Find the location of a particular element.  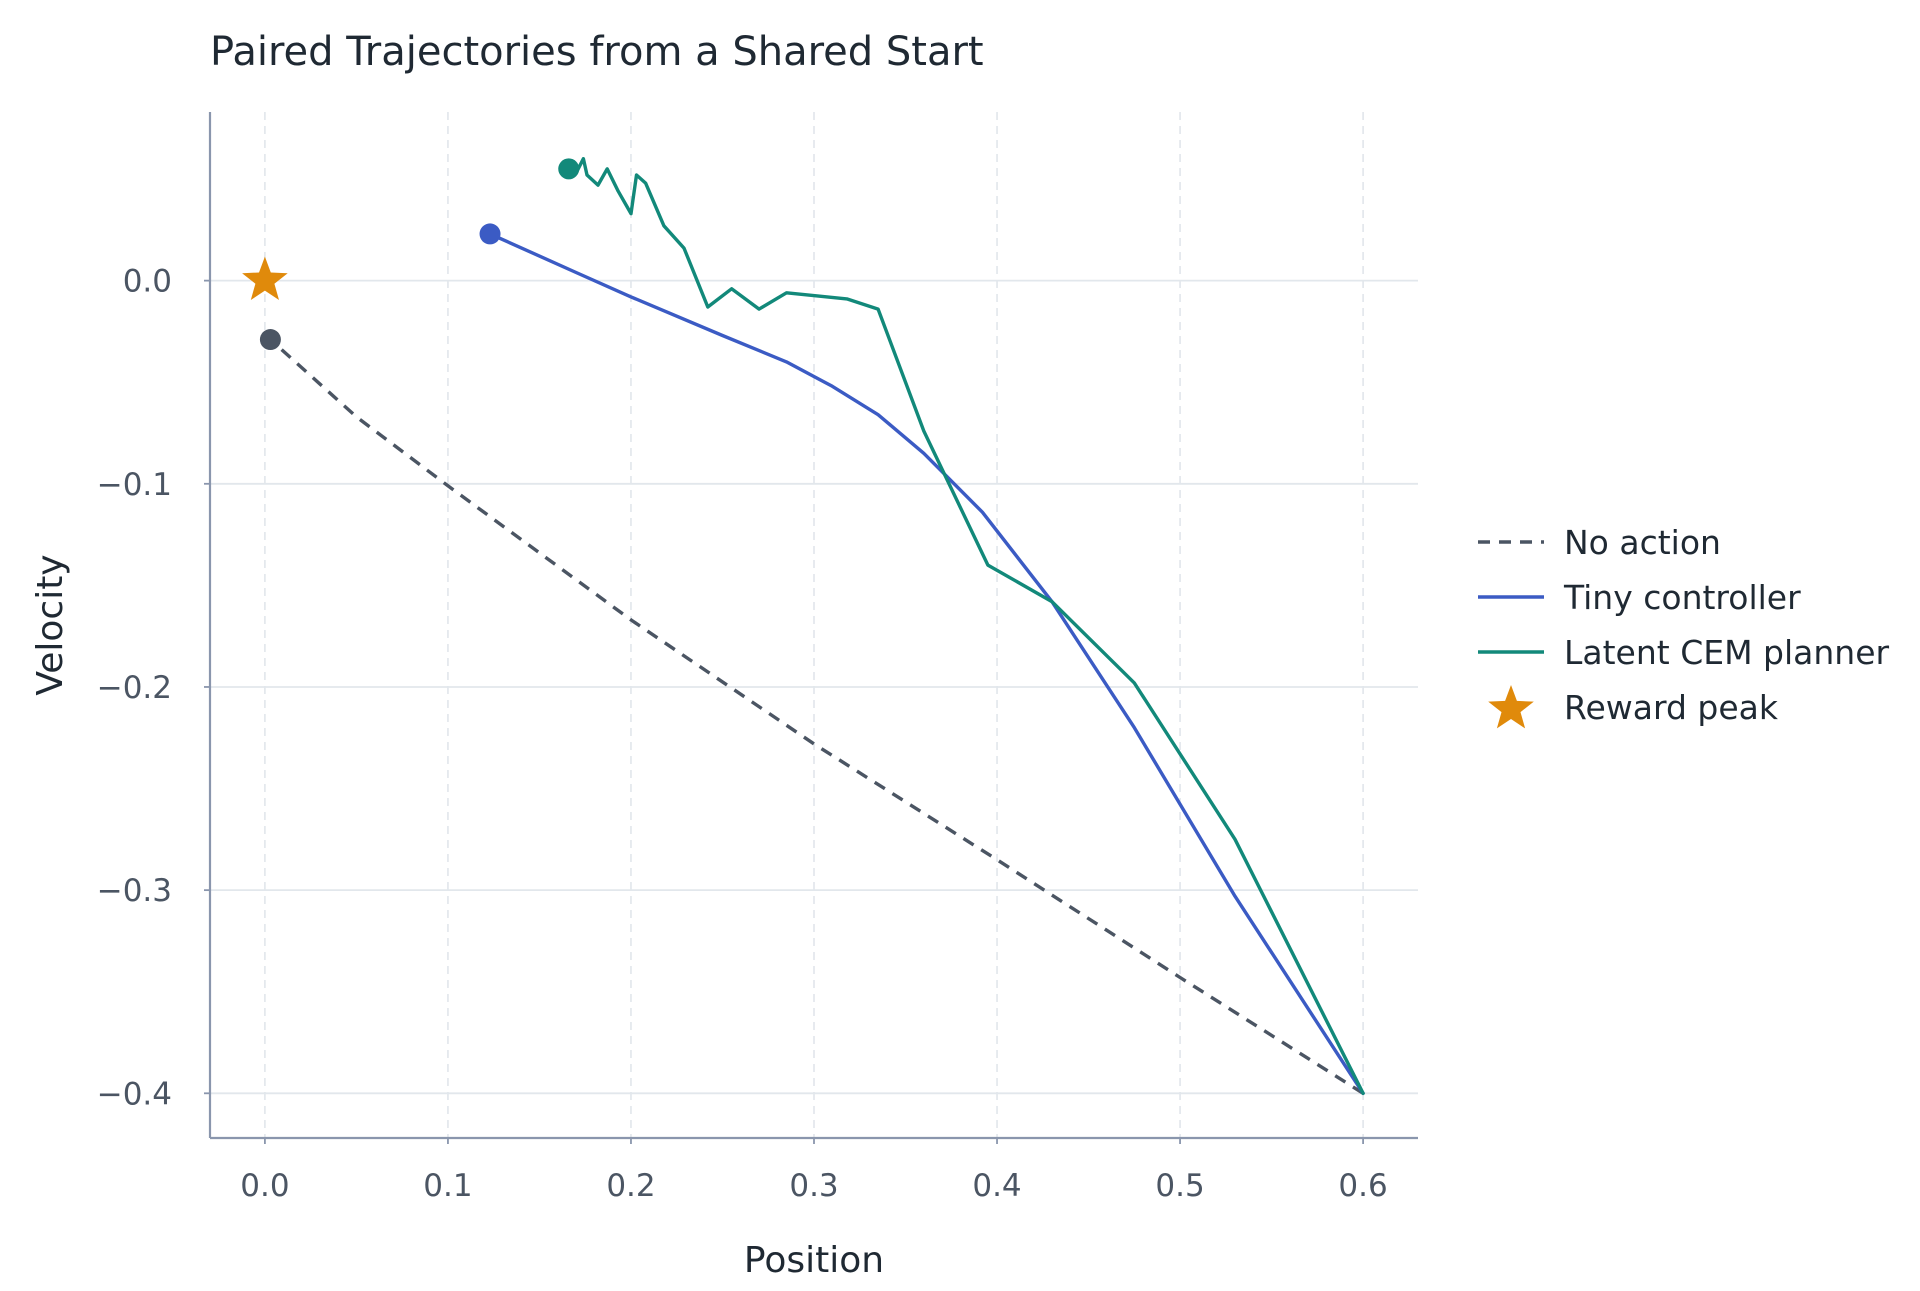

x-axis-ticks: 0.0 0.1 0.2 0.3 0.4 0.5 0.6 is located at coordinates (814, 1171).